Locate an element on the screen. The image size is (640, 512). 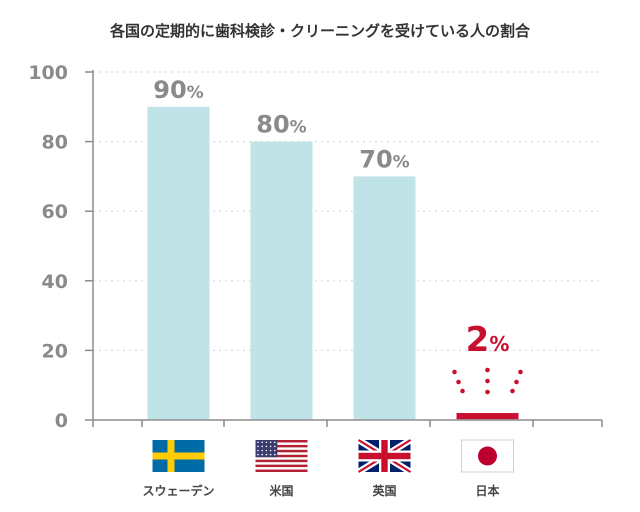
flags is located at coordinates (333, 456).